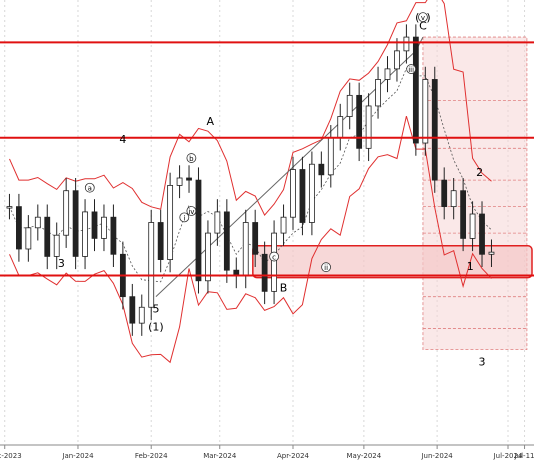 The width and height of the screenshot is (534, 462). I want to click on wave-label: 1, so click(470, 266).